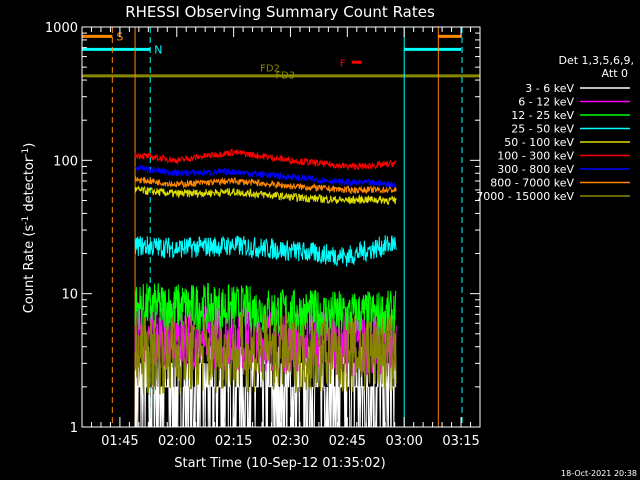  I want to click on legend-label: 25 - 50 keV, so click(542, 129).